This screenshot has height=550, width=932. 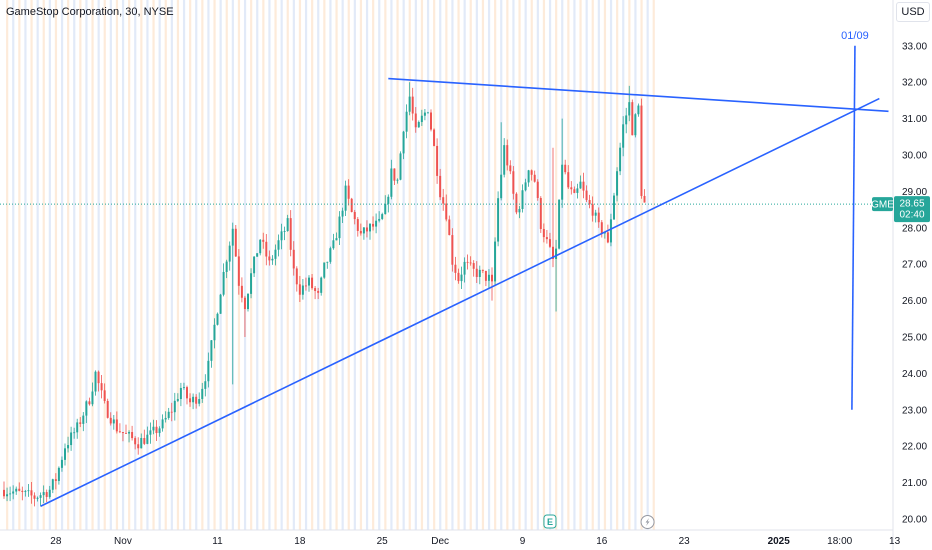 What do you see at coordinates (914, 520) in the screenshot?
I see `price-tick-label: 20.00` at bounding box center [914, 520].